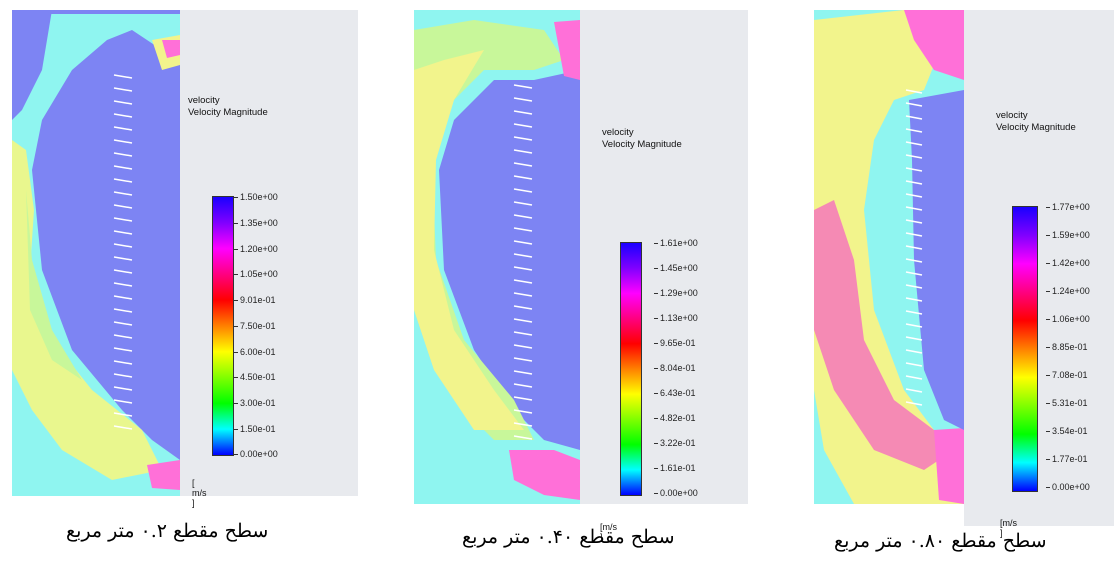  I want to click on caption-1: سطح مقطع ۰.۲ متر مربع, so click(167, 531).